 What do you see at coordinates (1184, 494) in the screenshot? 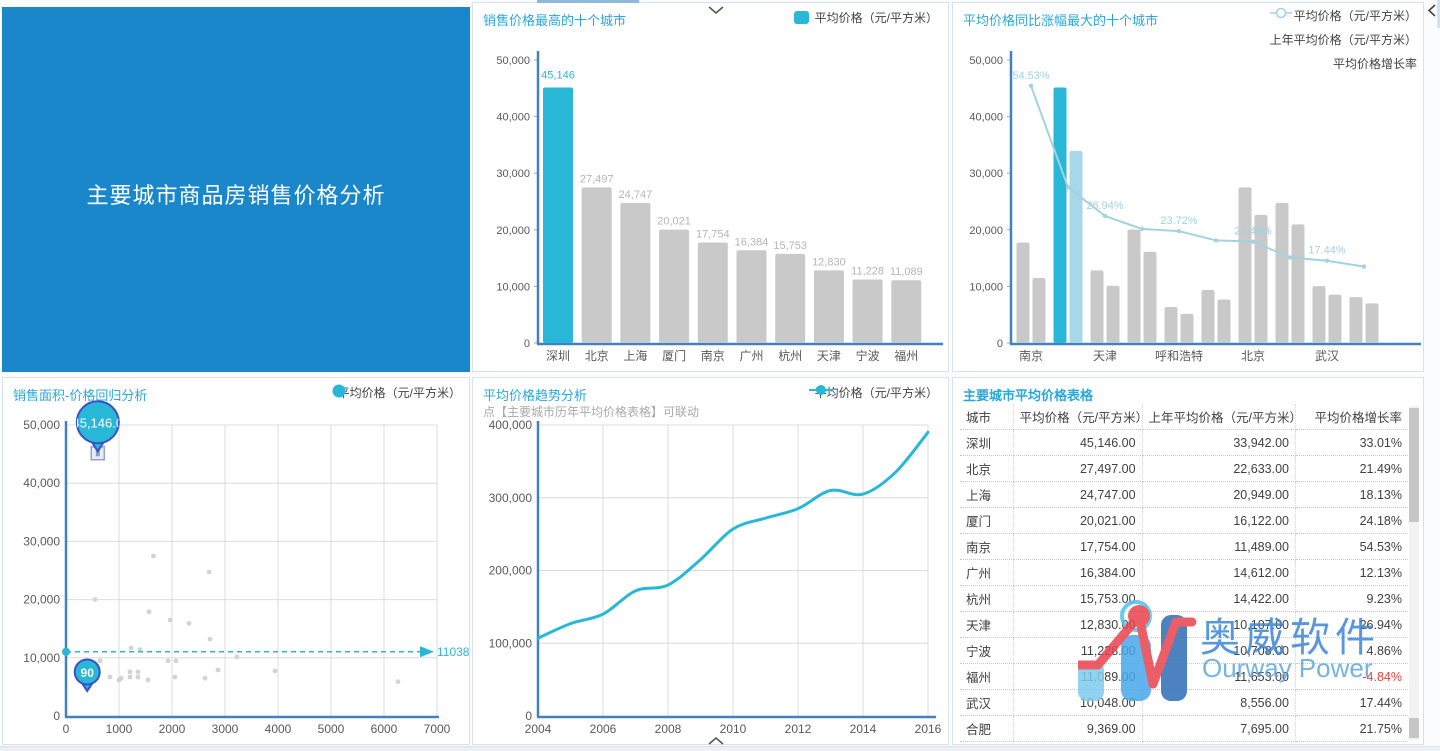
I see `table-row: 上海 24,747.00 20,949.00 18.13%` at bounding box center [1184, 494].